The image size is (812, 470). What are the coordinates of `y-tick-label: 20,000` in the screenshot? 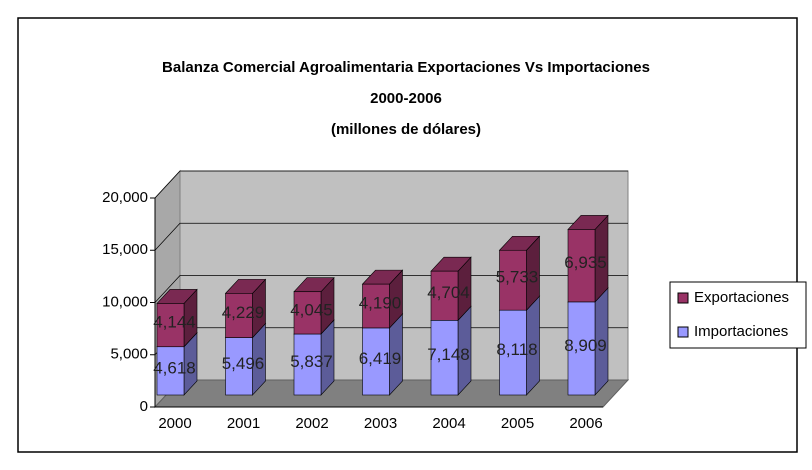 It's located at (125, 197).